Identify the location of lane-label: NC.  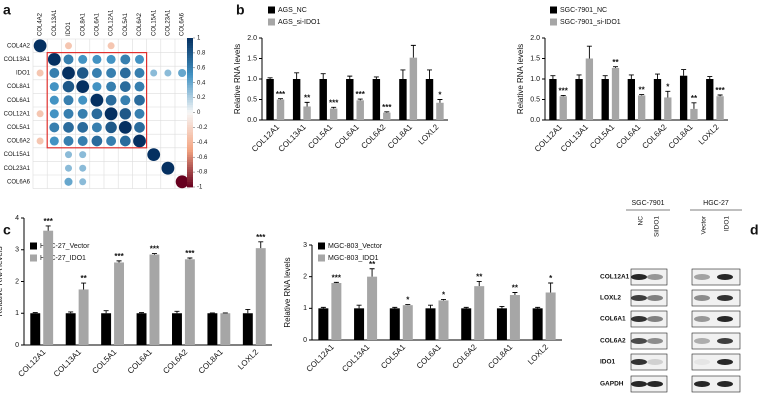
(641, 221).